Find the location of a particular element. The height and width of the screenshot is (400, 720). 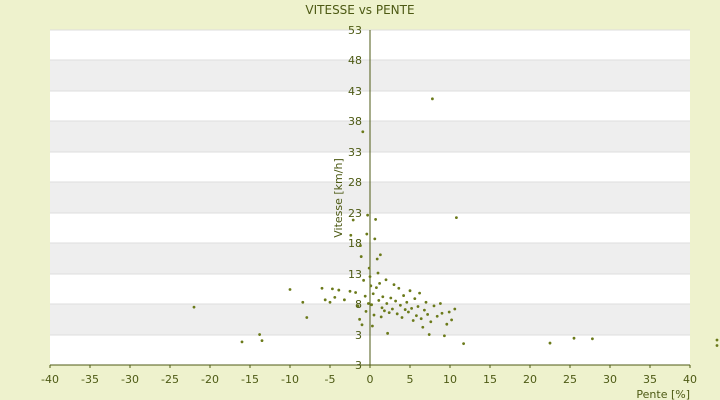

x-tick-label: -15 is located at coordinates (250, 379).